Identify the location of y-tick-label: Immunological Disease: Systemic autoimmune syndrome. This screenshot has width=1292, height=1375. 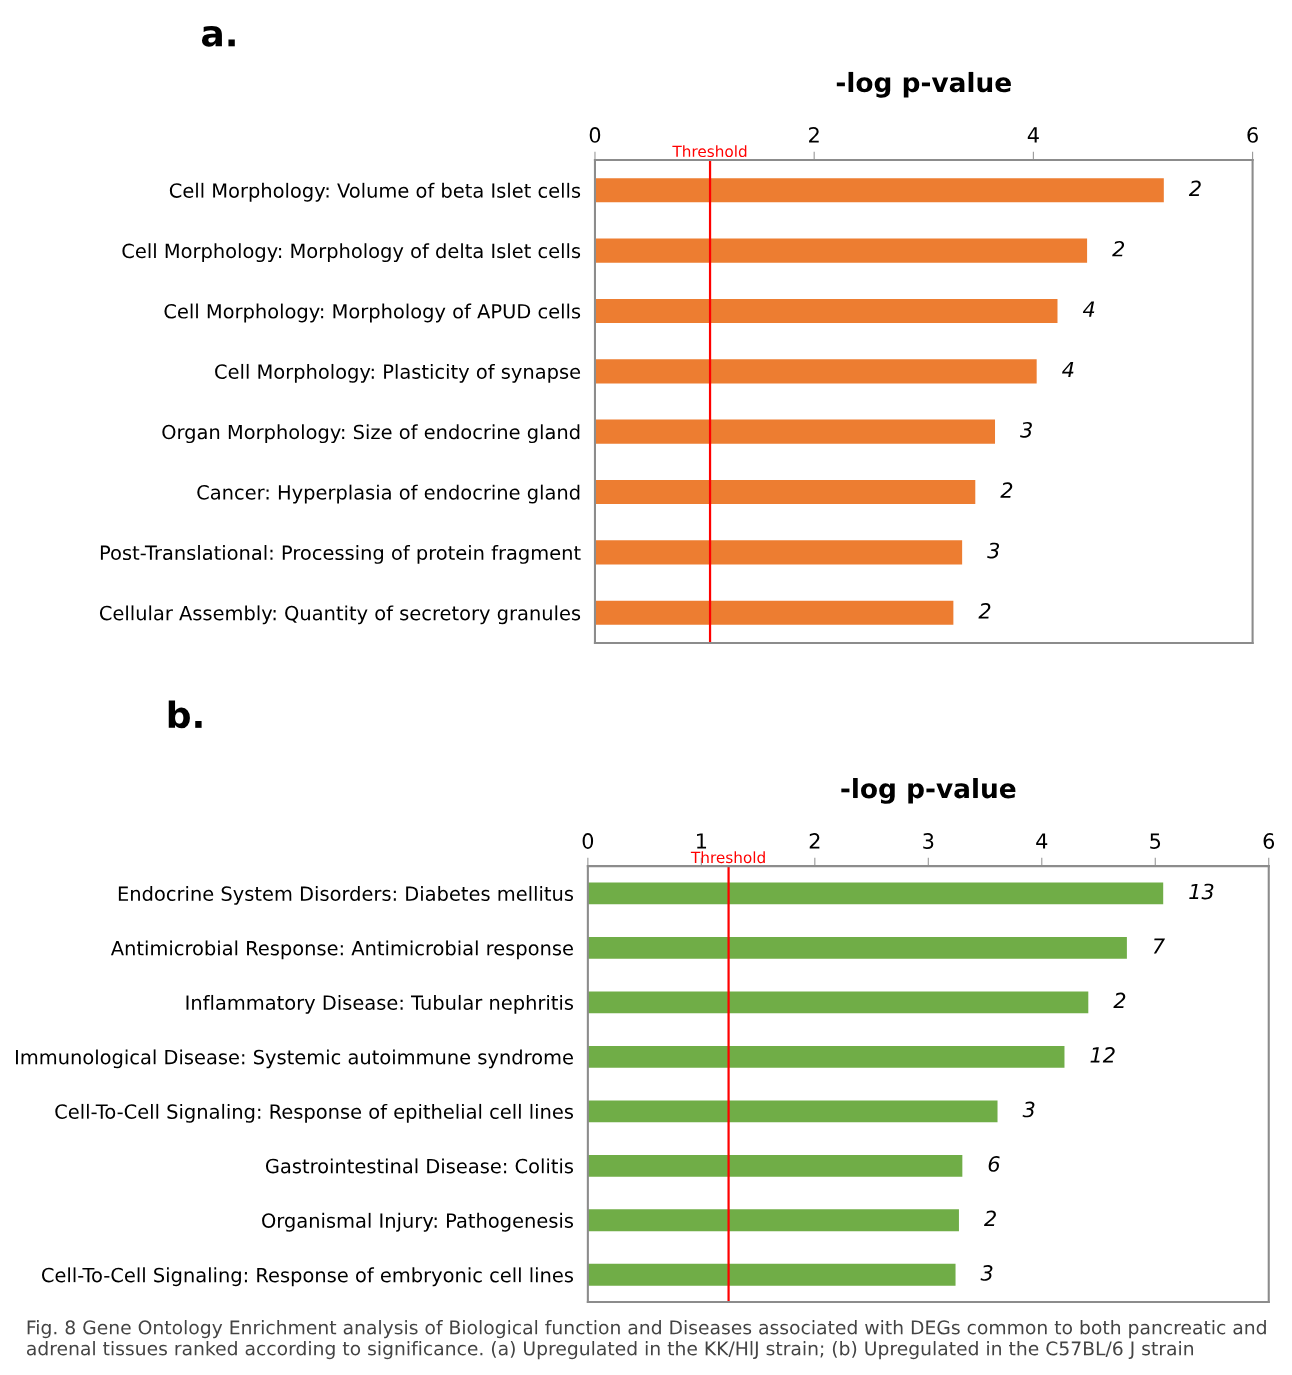
(294, 1059).